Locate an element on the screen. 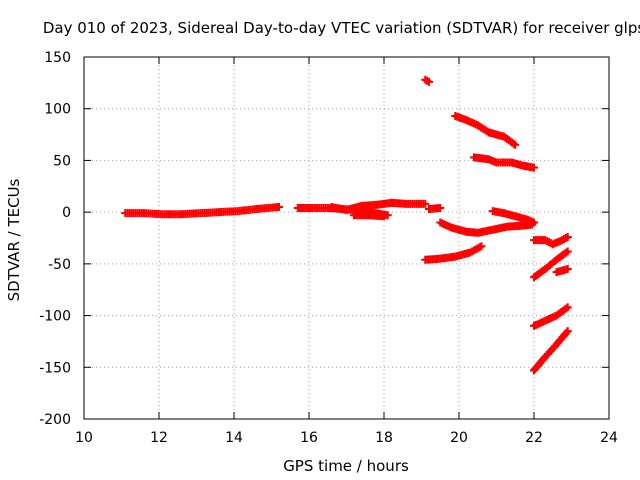 Image resolution: width=640 pixels, height=480 pixels. y-tick-label: -50 is located at coordinates (59, 265).